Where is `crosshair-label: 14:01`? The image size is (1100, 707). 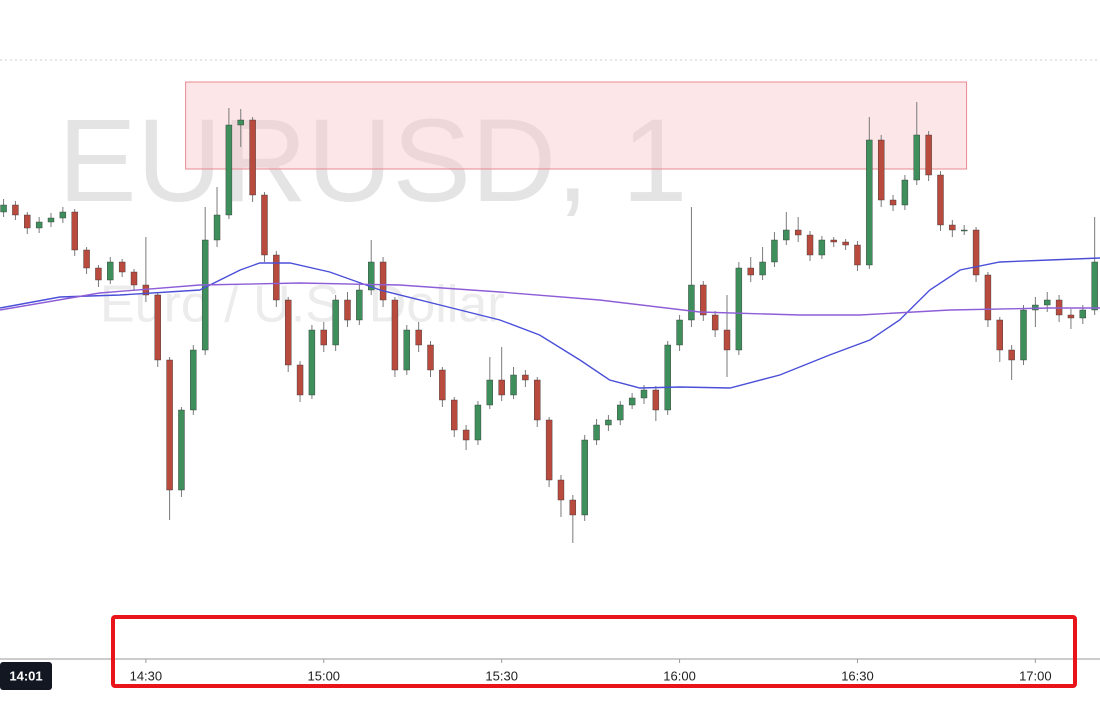
crosshair-label: 14:01 is located at coordinates (25, 675).